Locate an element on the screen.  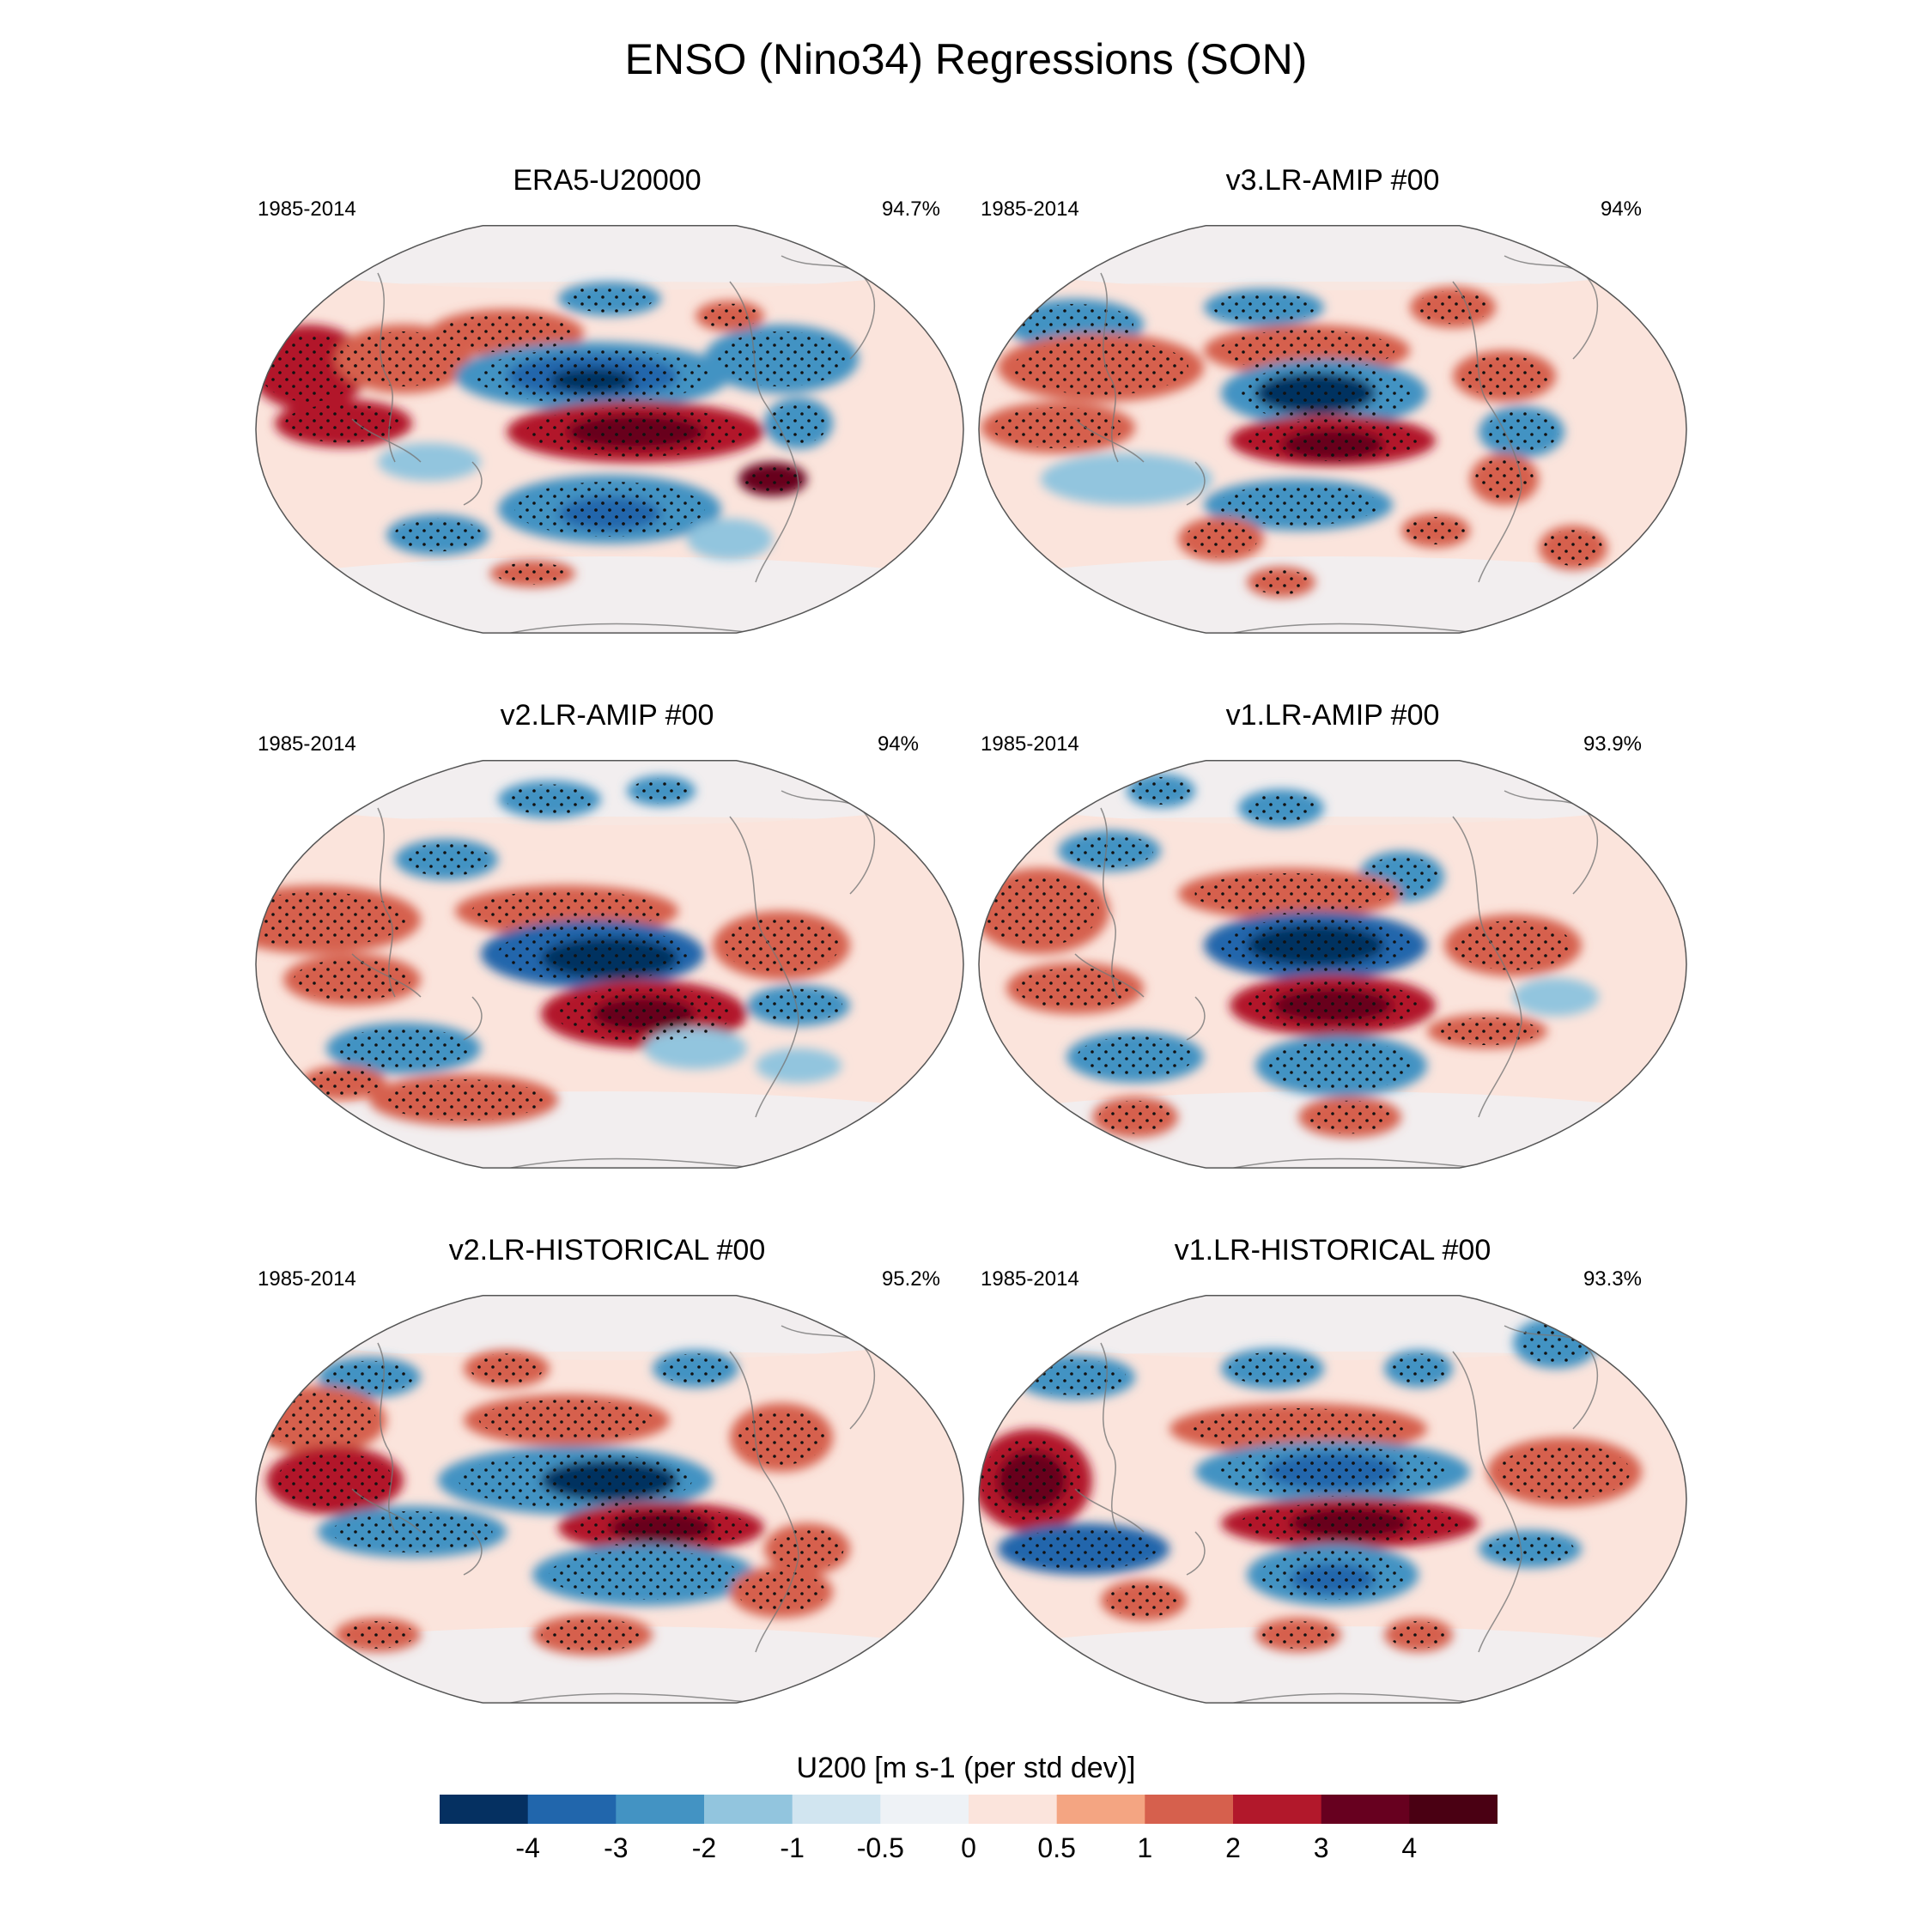
map-panel: v2.LR-HISTORICAL #00 1985-2014 95.2% is located at coordinates (609, 1475).